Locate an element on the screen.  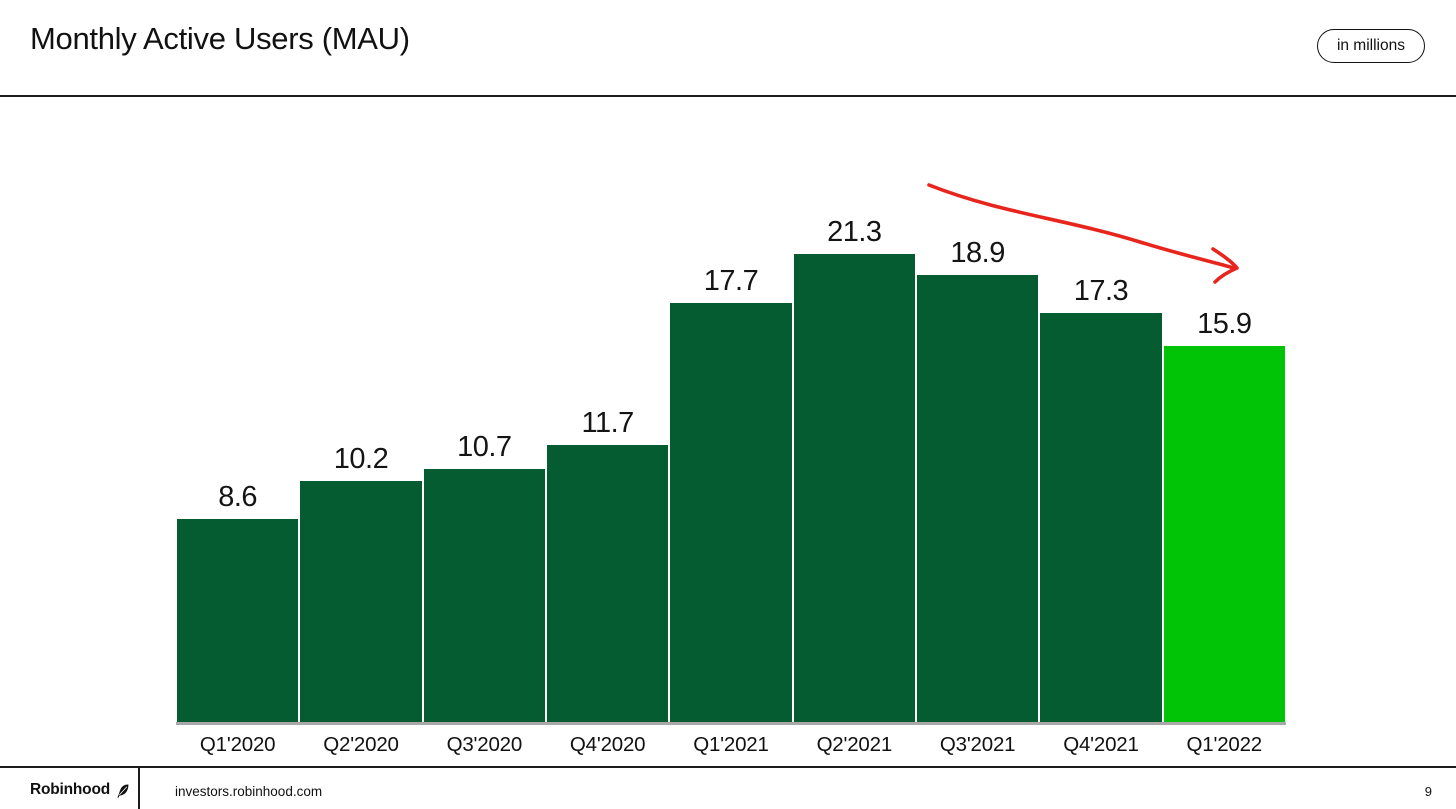
brand-logo: Robinhood is located at coordinates (80, 790).